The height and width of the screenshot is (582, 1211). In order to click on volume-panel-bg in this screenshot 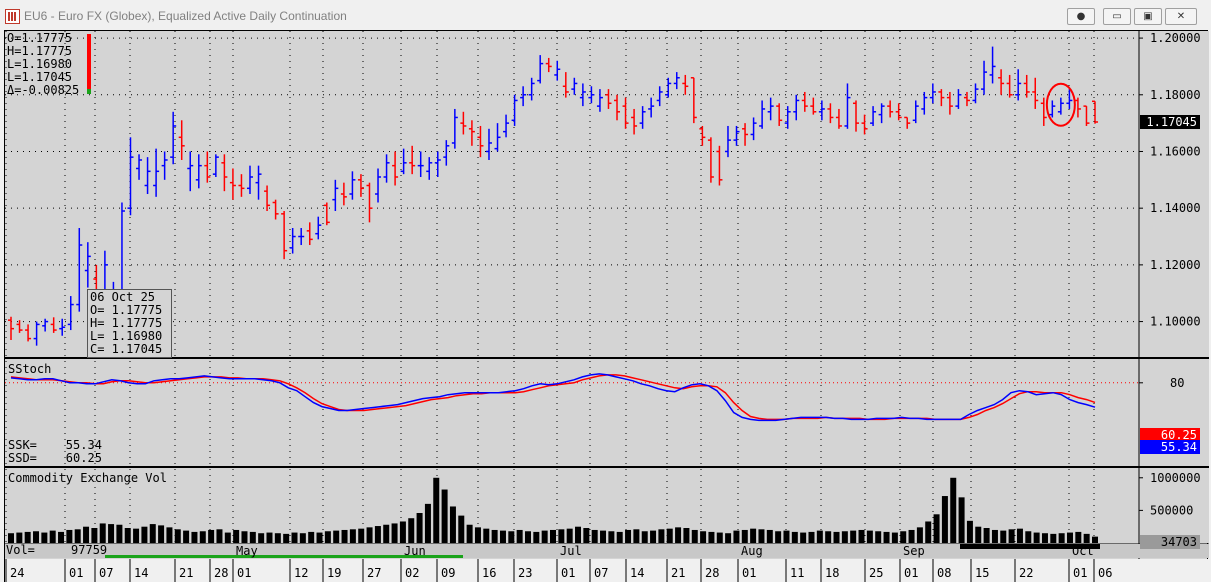, I will do `click(607, 505)`.